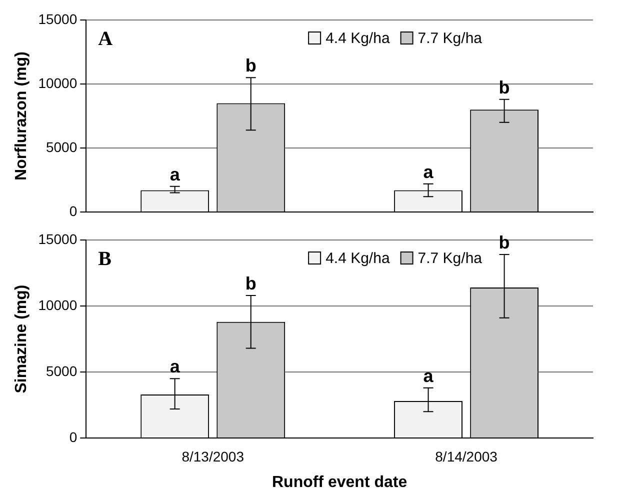 The height and width of the screenshot is (504, 623). I want to click on annotation: A, so click(106, 39).